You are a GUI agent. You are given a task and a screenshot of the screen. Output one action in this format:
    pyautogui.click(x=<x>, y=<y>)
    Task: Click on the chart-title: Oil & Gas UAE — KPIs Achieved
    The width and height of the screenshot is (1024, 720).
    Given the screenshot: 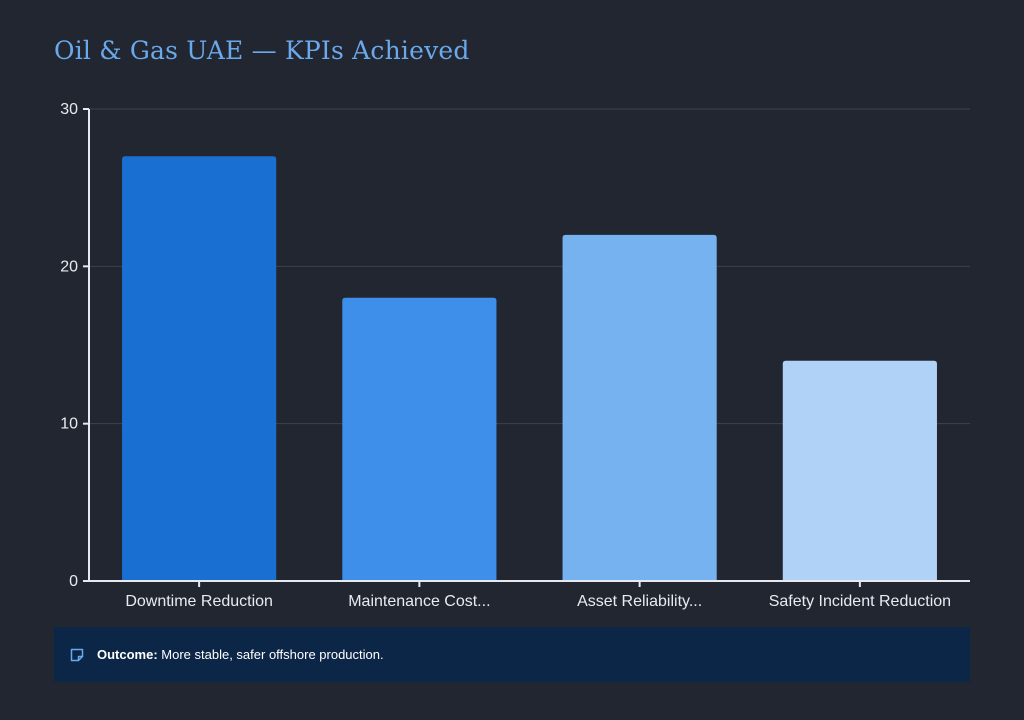 What is the action you would take?
    pyautogui.click(x=262, y=50)
    